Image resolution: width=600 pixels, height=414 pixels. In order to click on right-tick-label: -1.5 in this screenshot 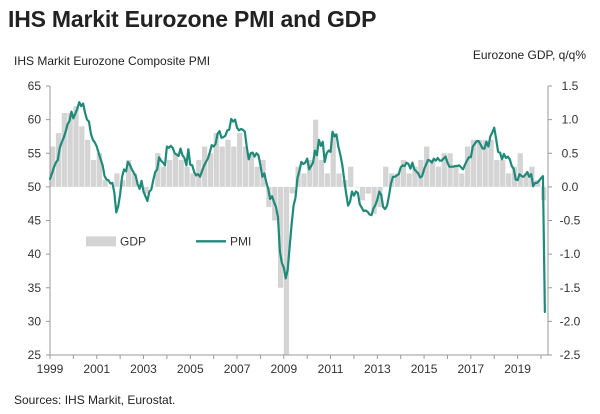, I will do `click(570, 288)`.